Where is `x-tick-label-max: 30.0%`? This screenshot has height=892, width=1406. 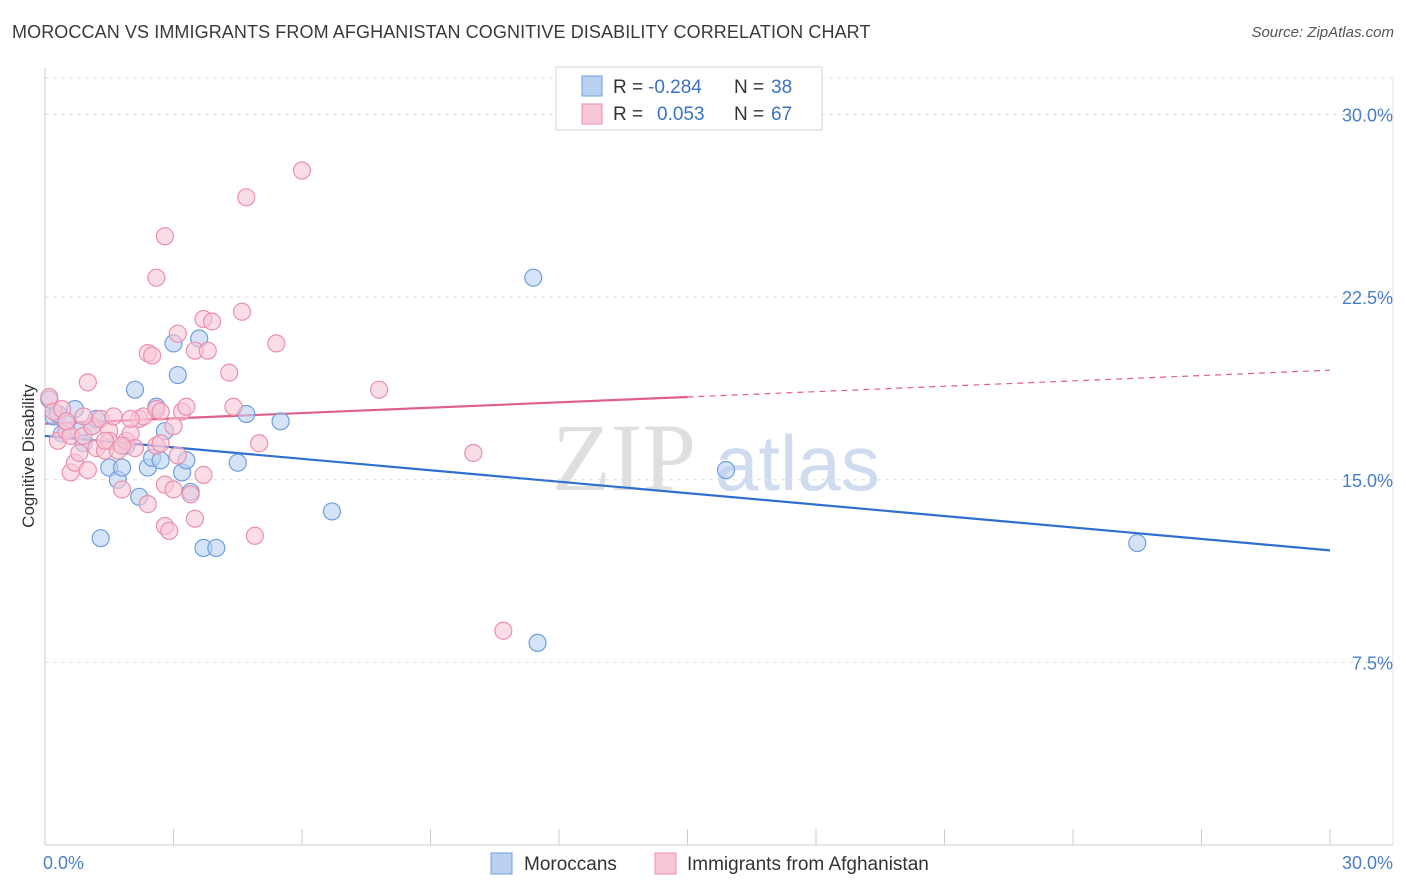 x-tick-label-max: 30.0% is located at coordinates (1367, 863).